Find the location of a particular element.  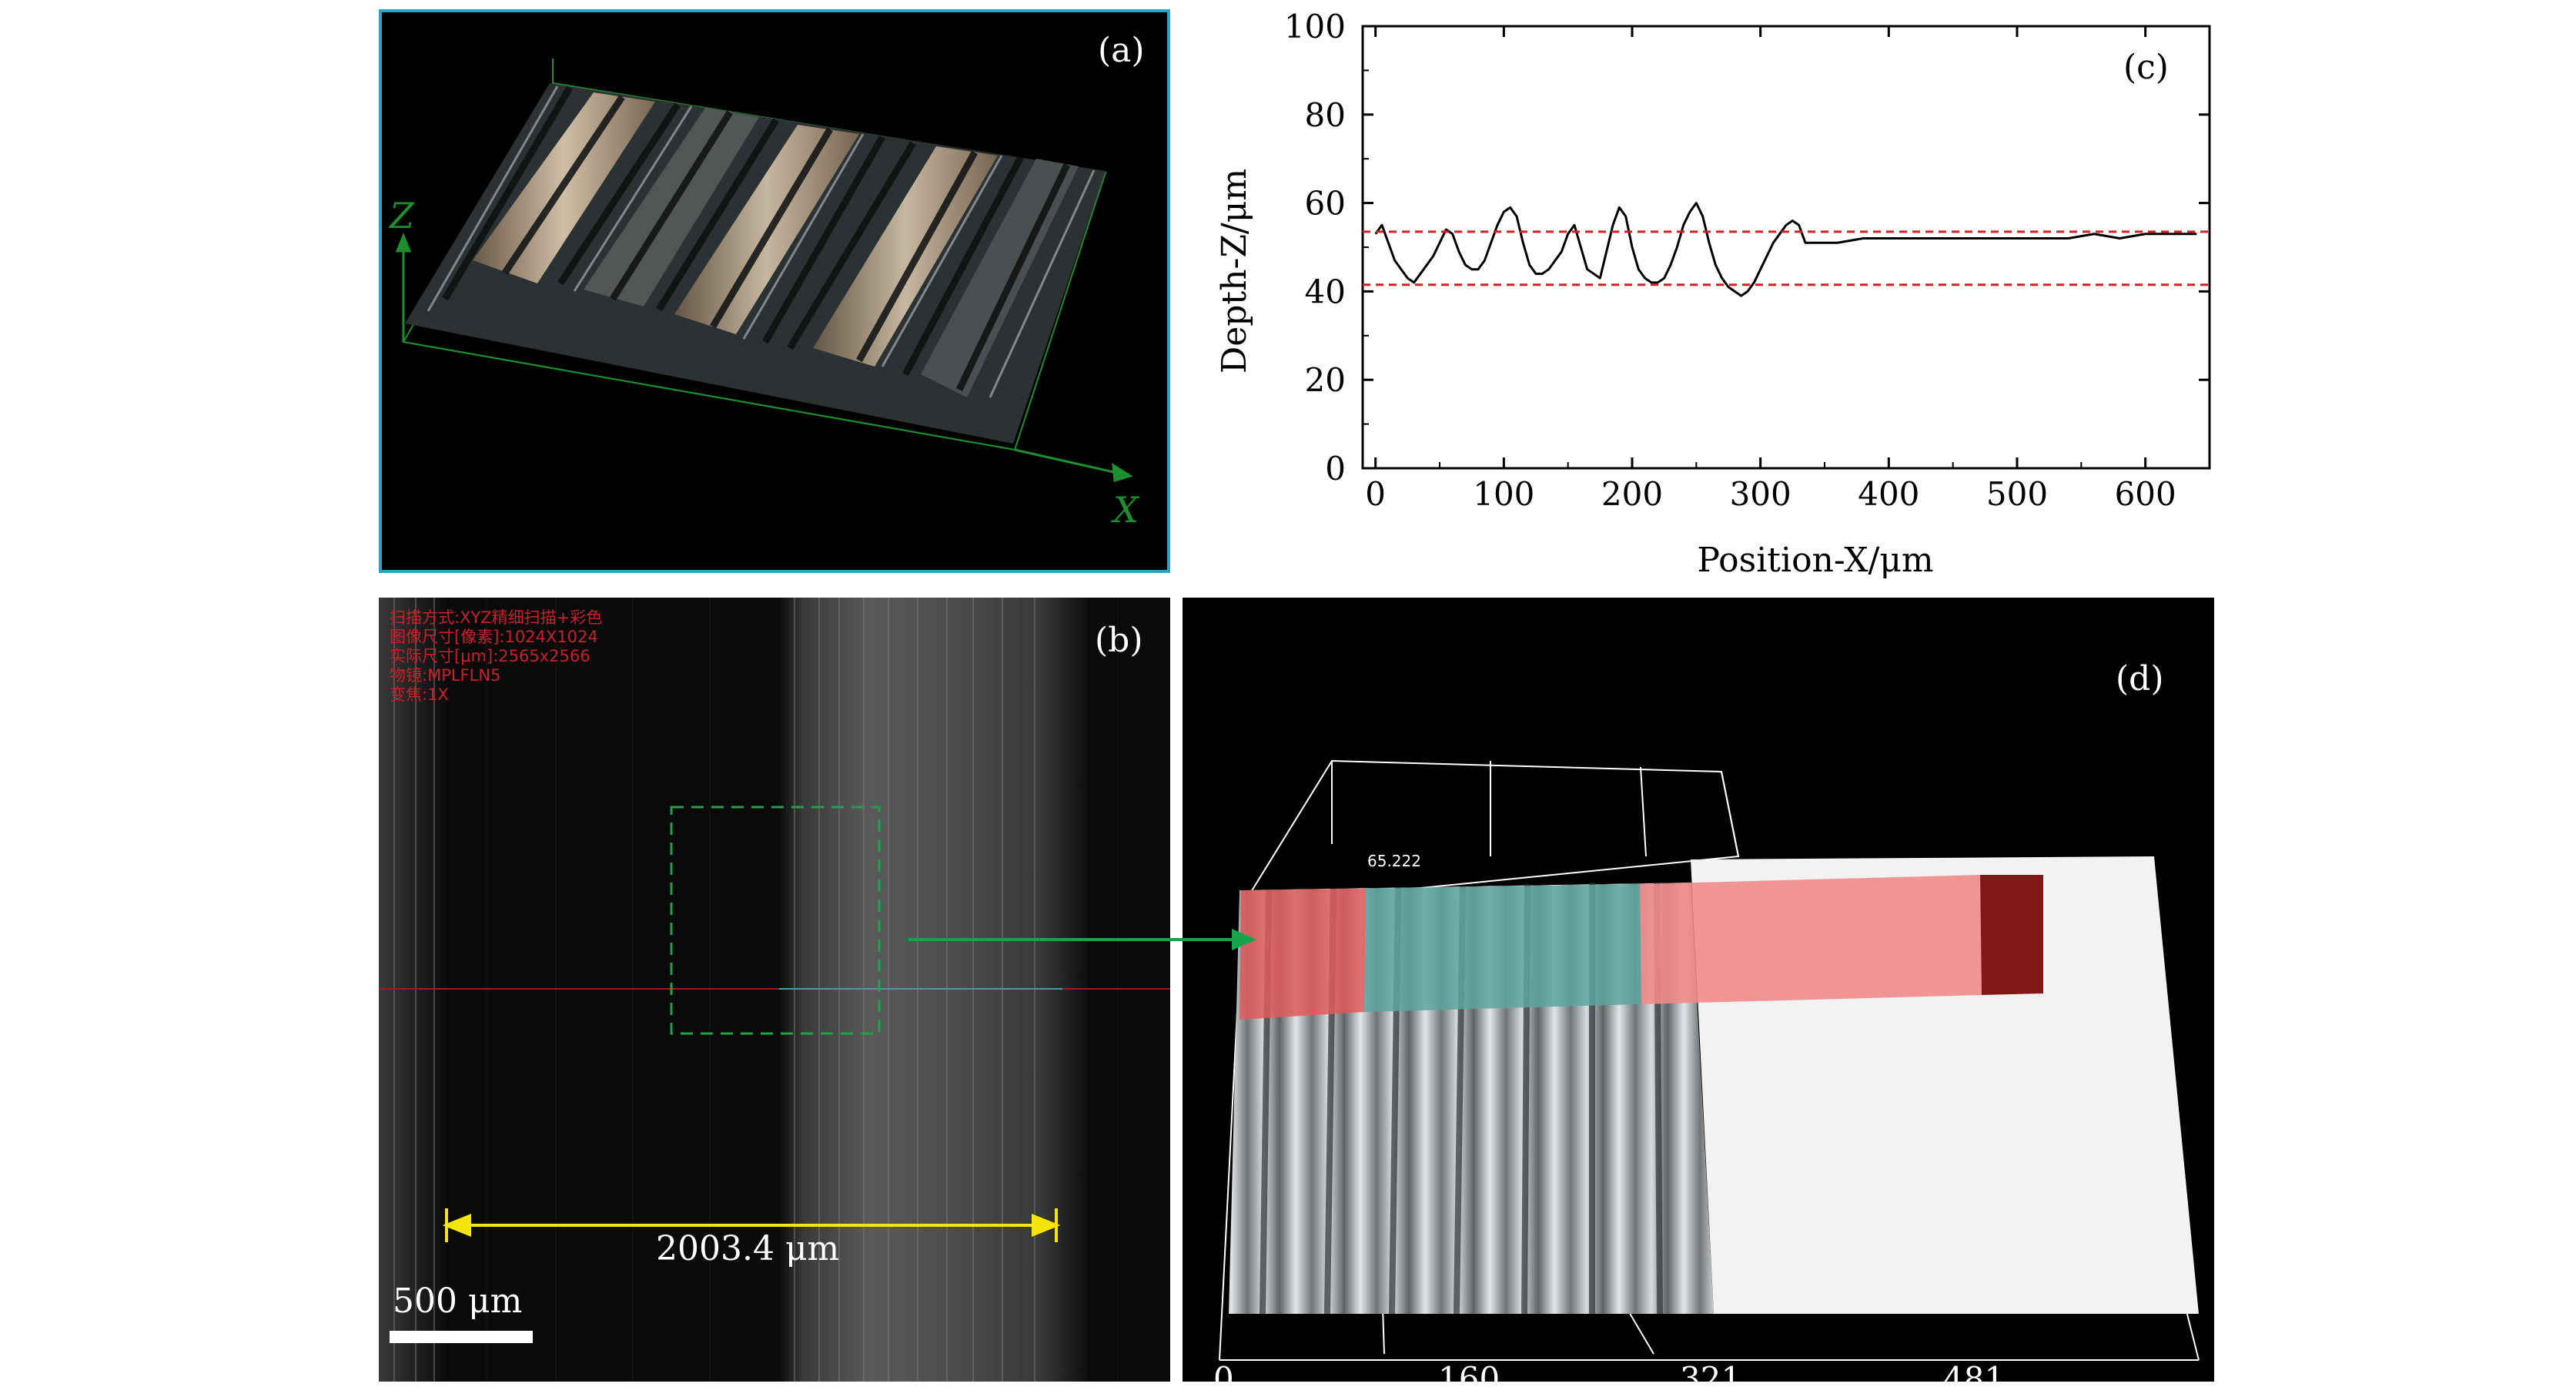

axis-arrows is located at coordinates (764, 357).